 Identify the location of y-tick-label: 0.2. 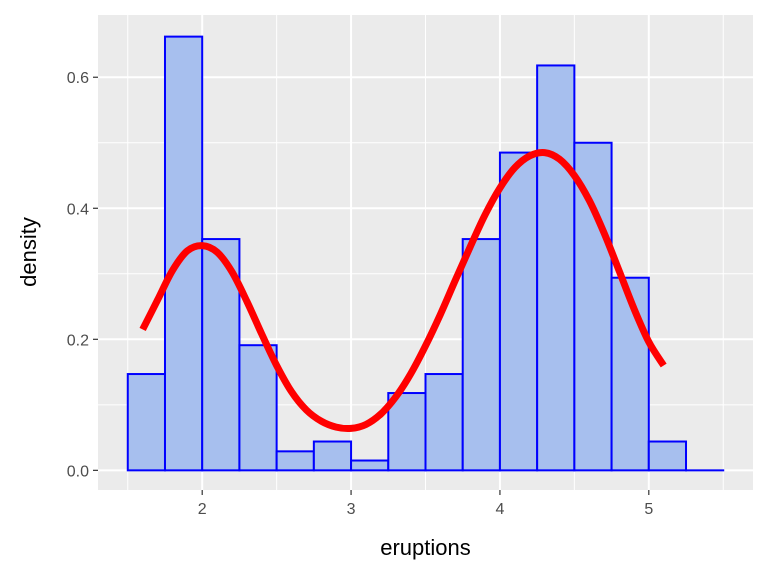
(78, 340).